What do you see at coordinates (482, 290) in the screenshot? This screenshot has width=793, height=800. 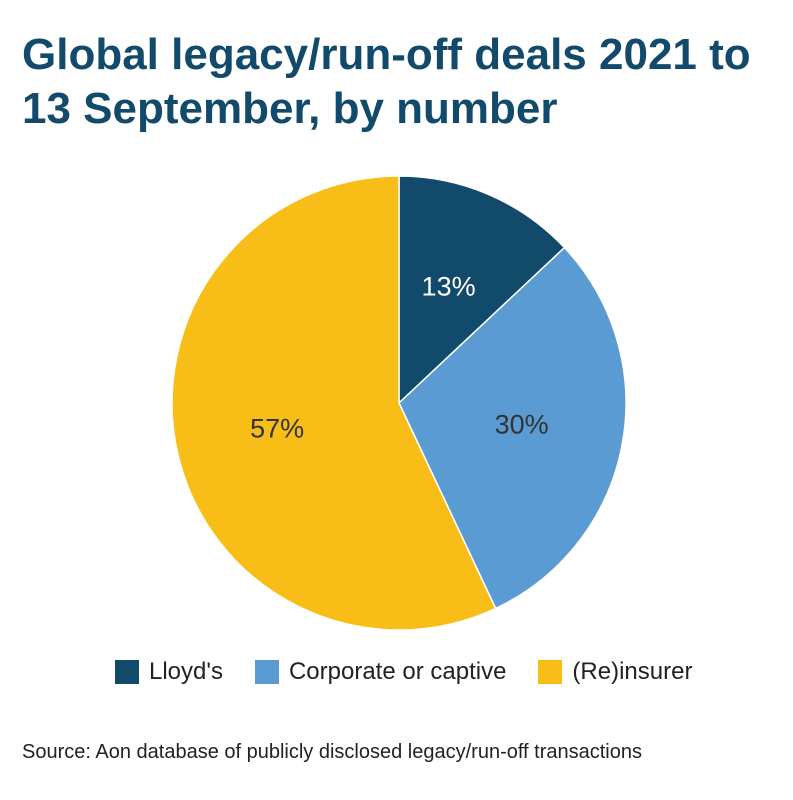 I see `pie-slice-lloyds` at bounding box center [482, 290].